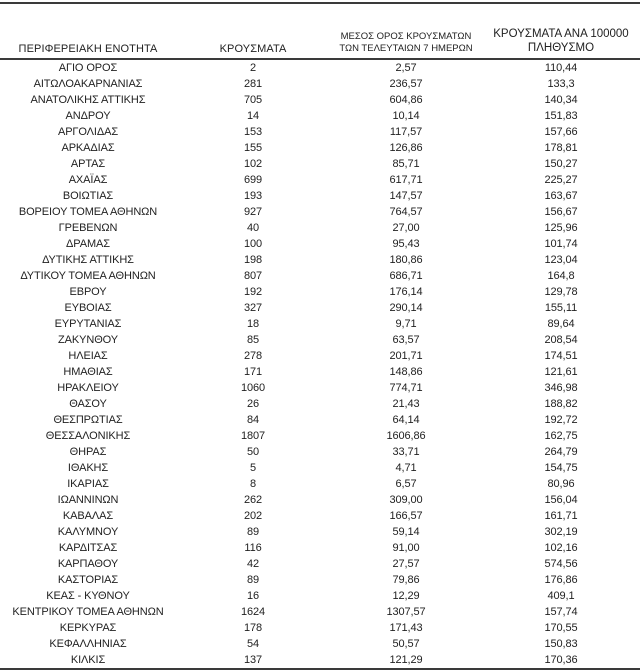  I want to click on cases-cell: 54, so click(253, 644).